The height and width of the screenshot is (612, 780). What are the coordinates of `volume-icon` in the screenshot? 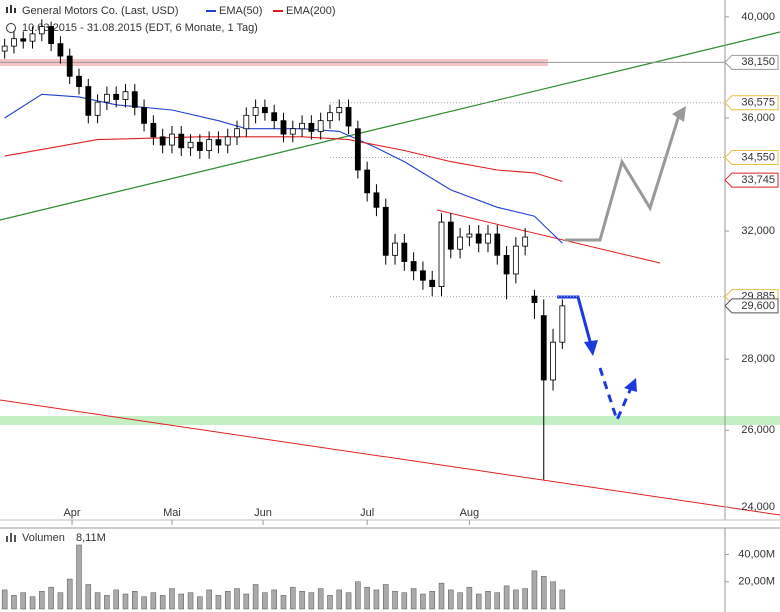 It's located at (11, 537).